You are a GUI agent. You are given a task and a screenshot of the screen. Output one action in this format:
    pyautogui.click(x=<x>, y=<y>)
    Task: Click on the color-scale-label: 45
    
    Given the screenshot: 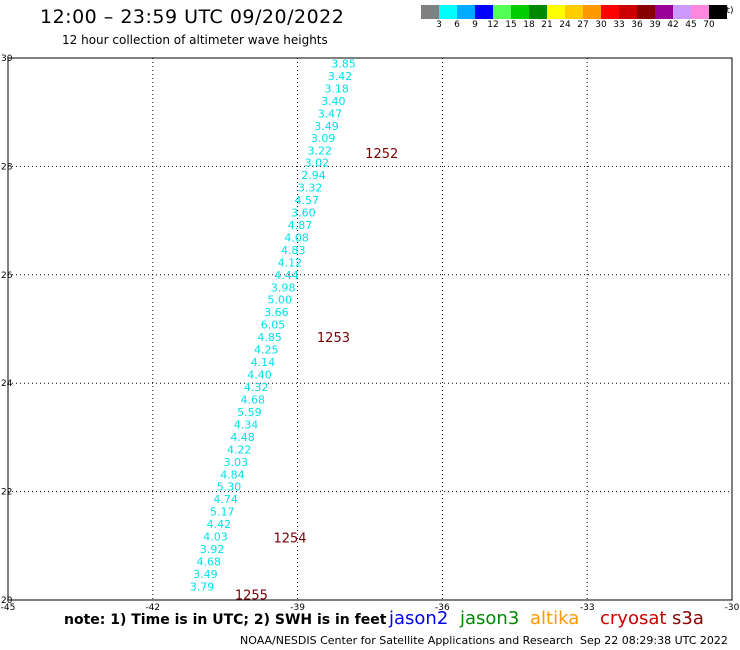 What is the action you would take?
    pyautogui.click(x=691, y=25)
    